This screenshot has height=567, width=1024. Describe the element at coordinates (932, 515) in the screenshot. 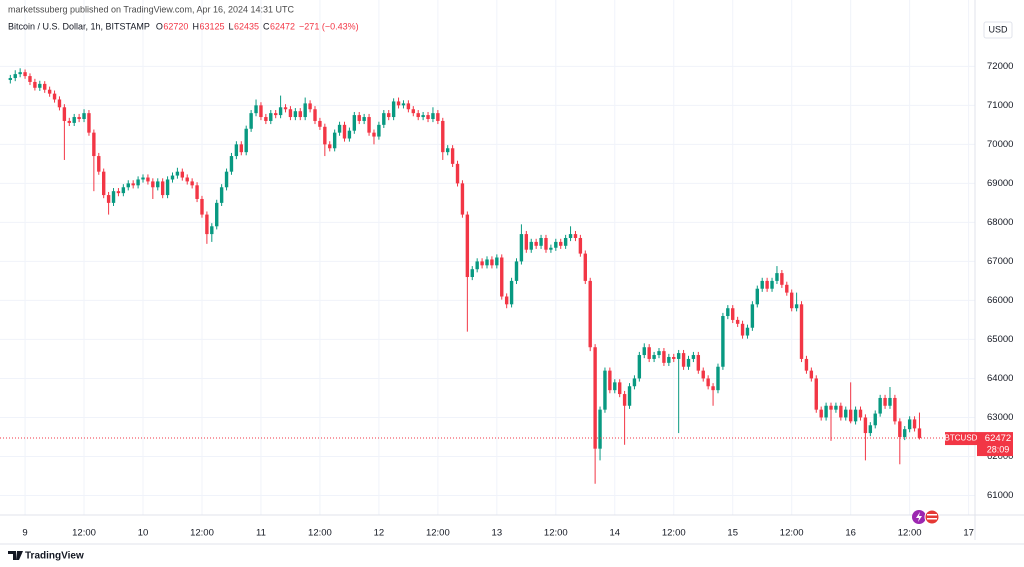

I see `flag-stripe` at that location.